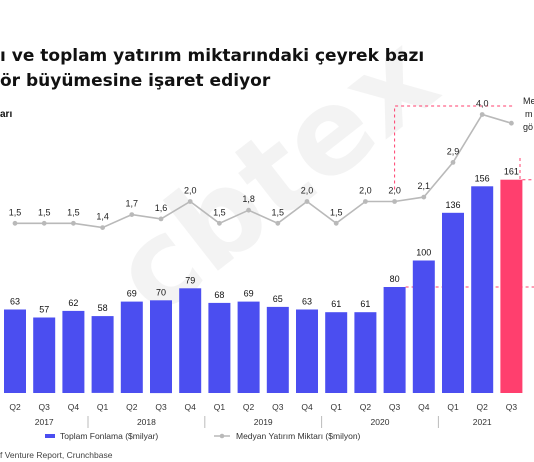 Image resolution: width=534 pixels, height=462 pixels. What do you see at coordinates (452, 205) in the screenshot?
I see `bar-value-label-16: 136` at bounding box center [452, 205].